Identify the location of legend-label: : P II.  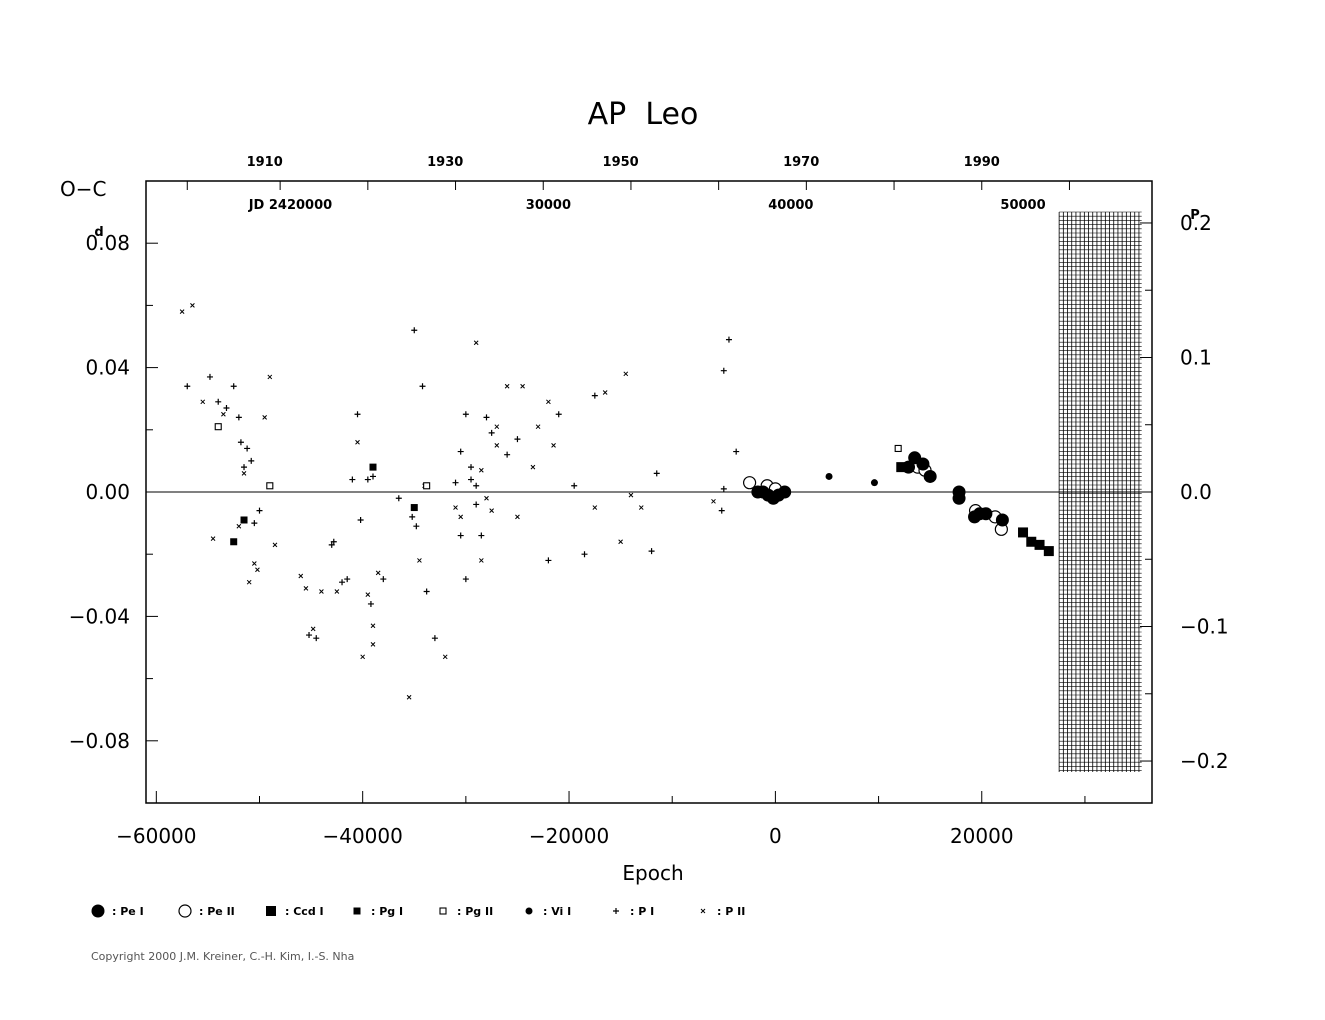
(731, 911).